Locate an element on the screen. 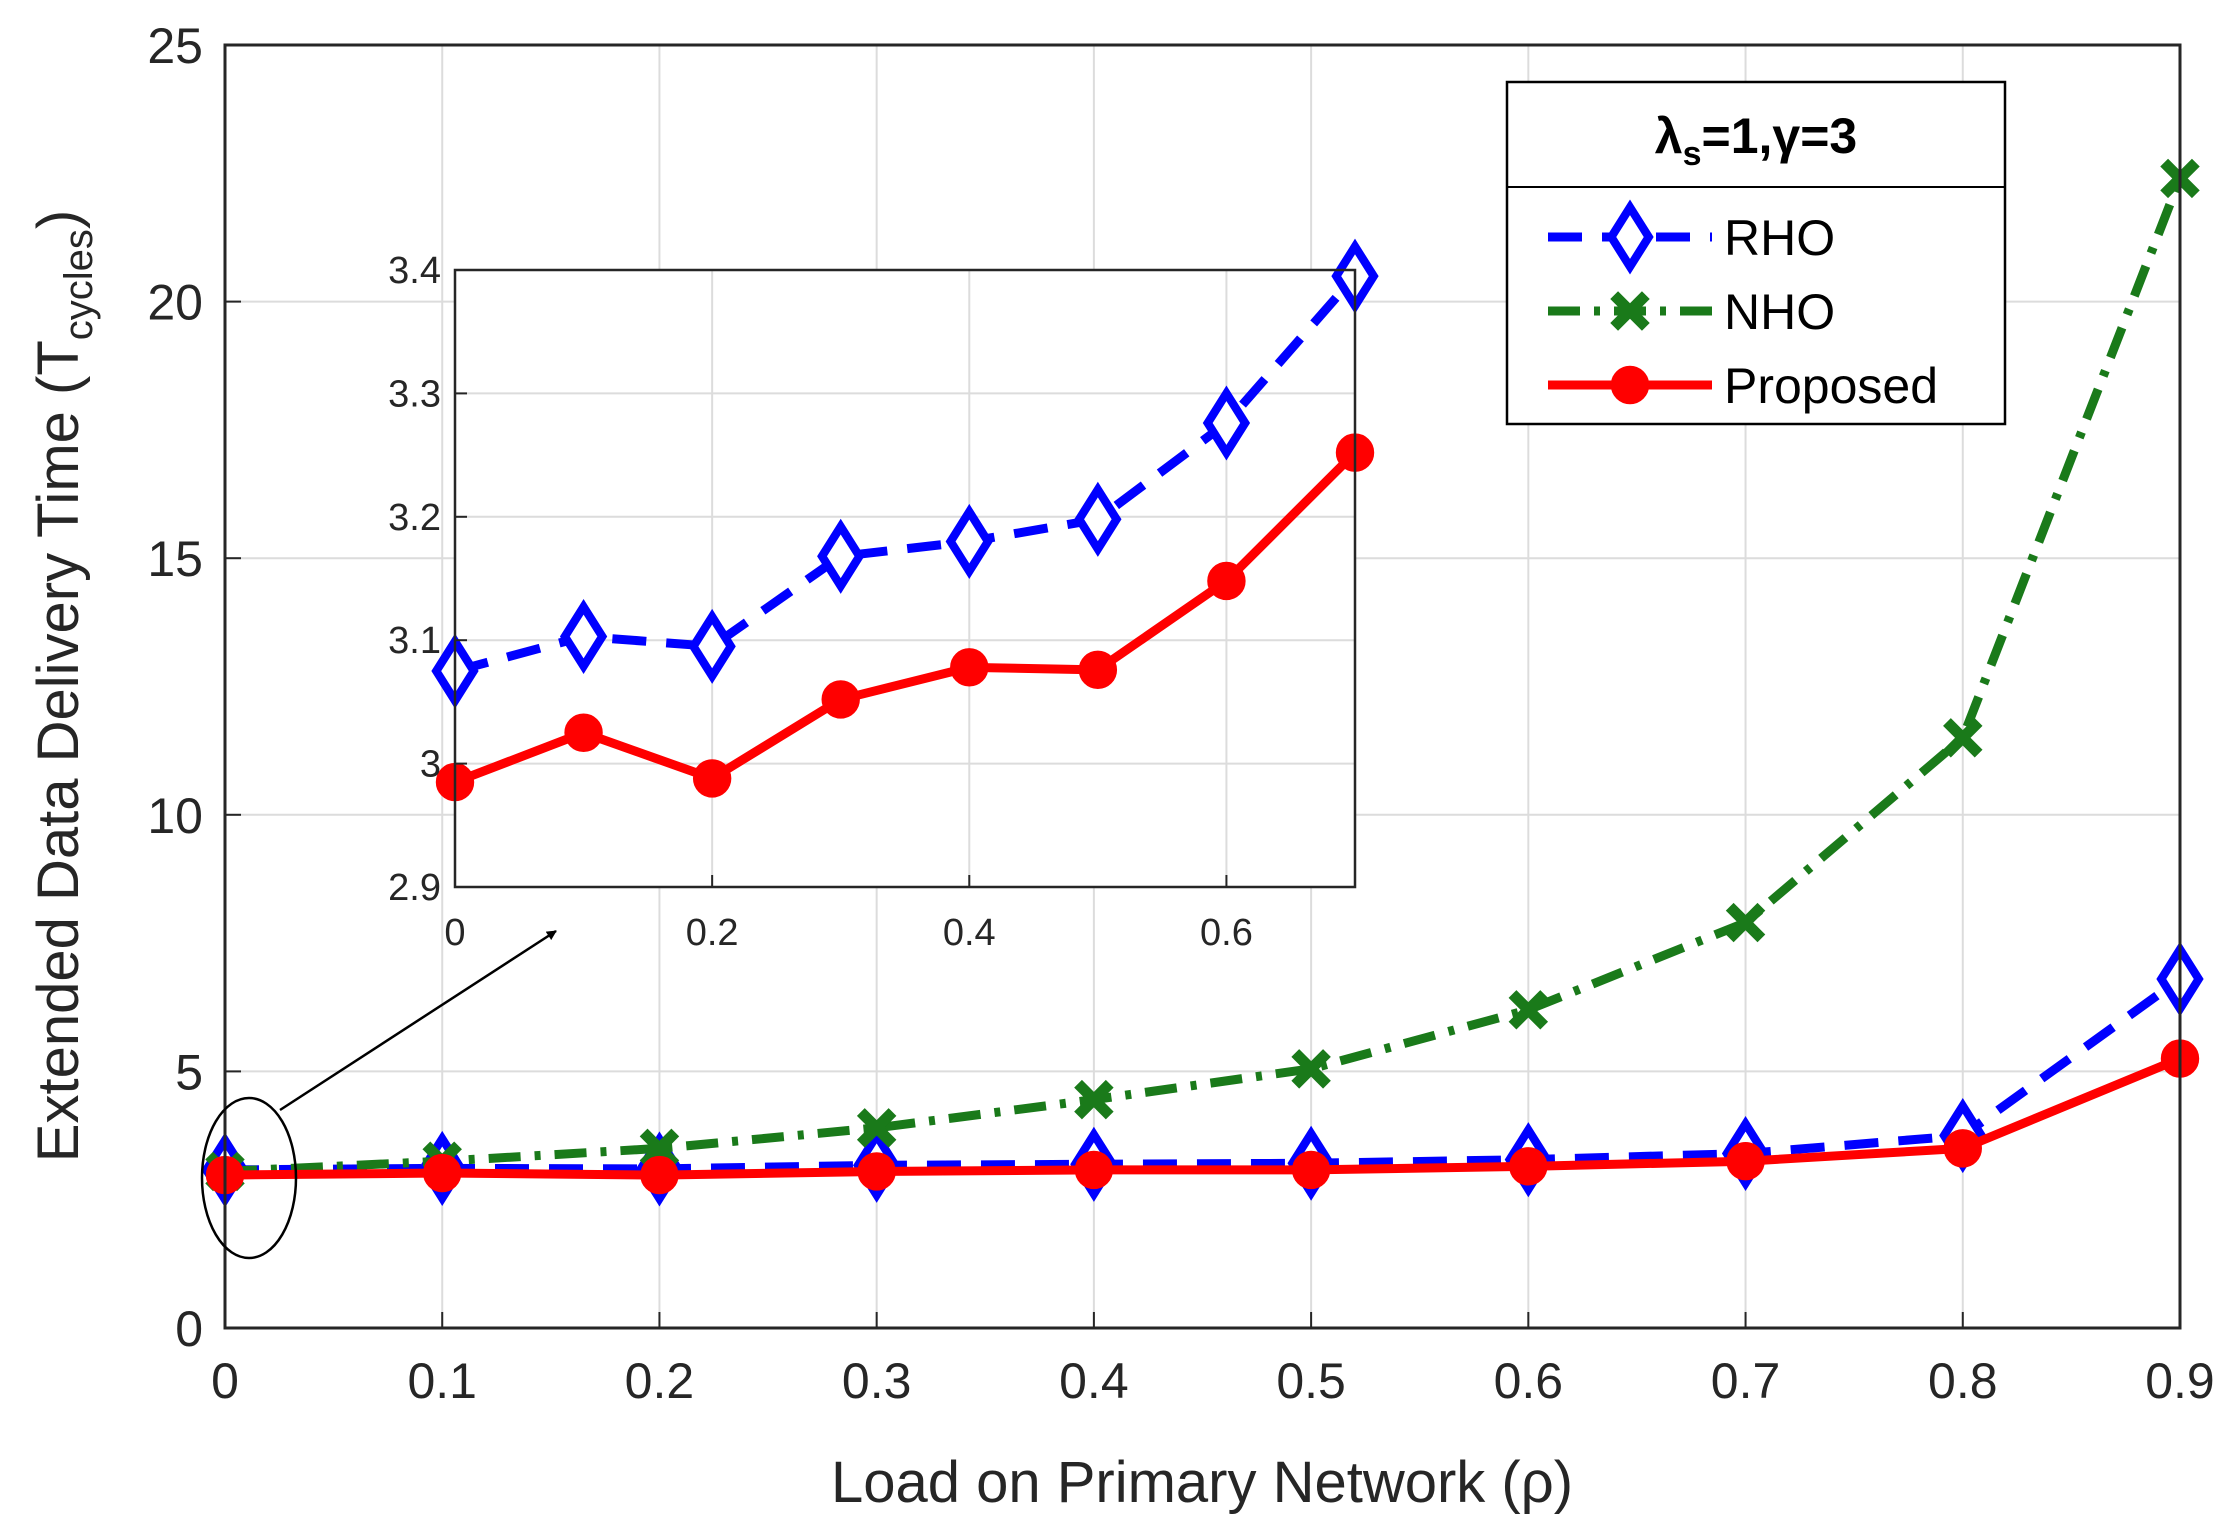 The width and height of the screenshot is (2240, 1535). x-tick-label: 0.2 is located at coordinates (660, 1381).